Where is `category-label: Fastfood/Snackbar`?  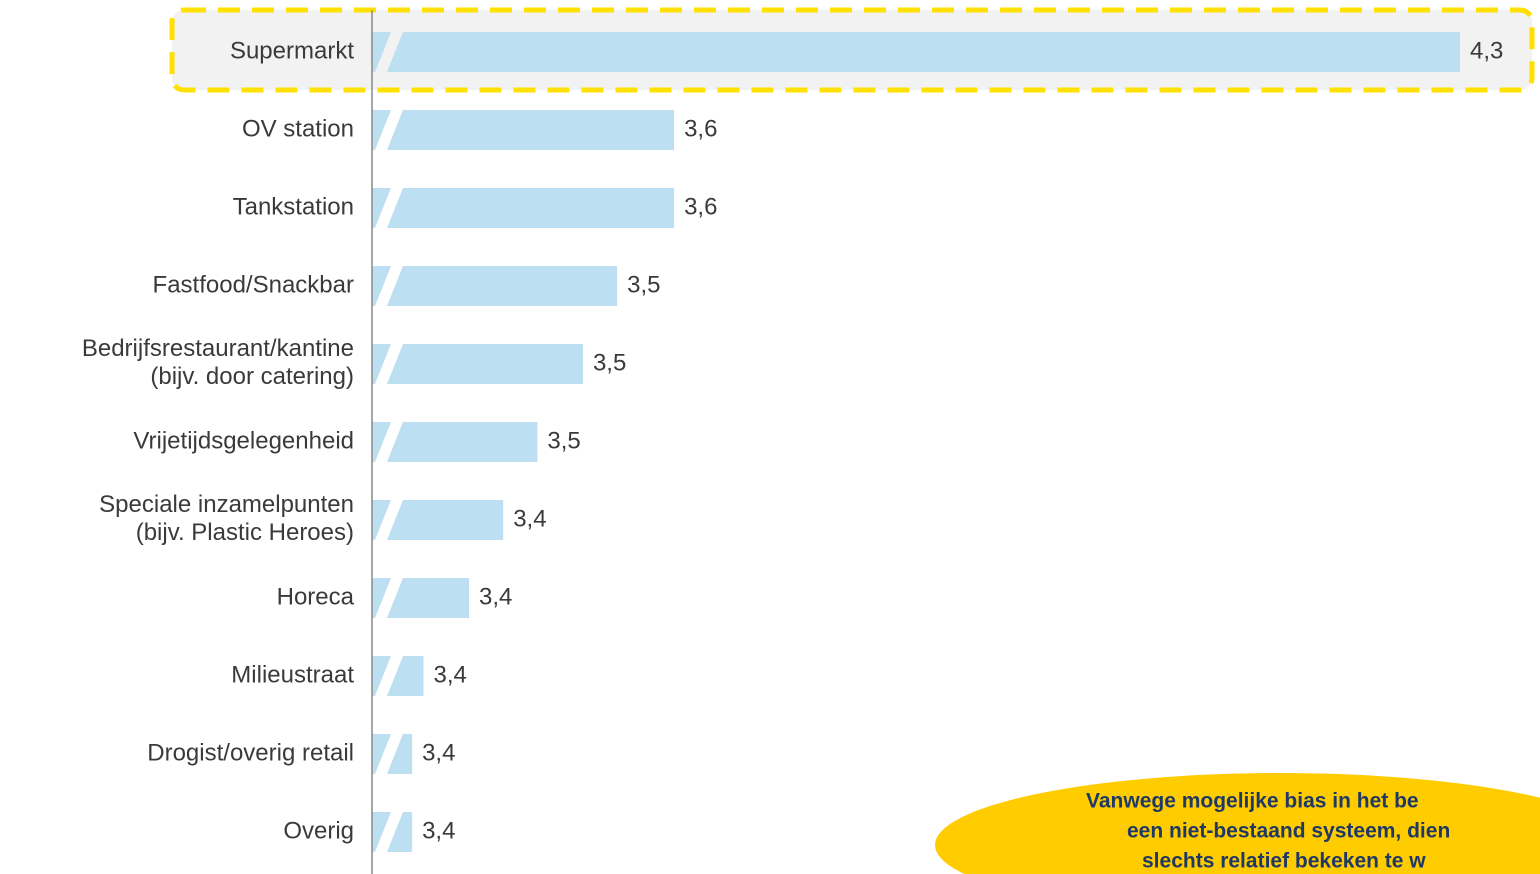 category-label: Fastfood/Snackbar is located at coordinates (253, 284).